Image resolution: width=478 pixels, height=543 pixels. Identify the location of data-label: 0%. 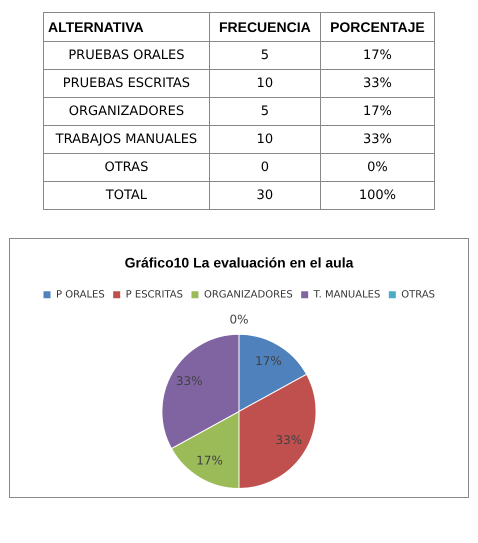
(377, 168).